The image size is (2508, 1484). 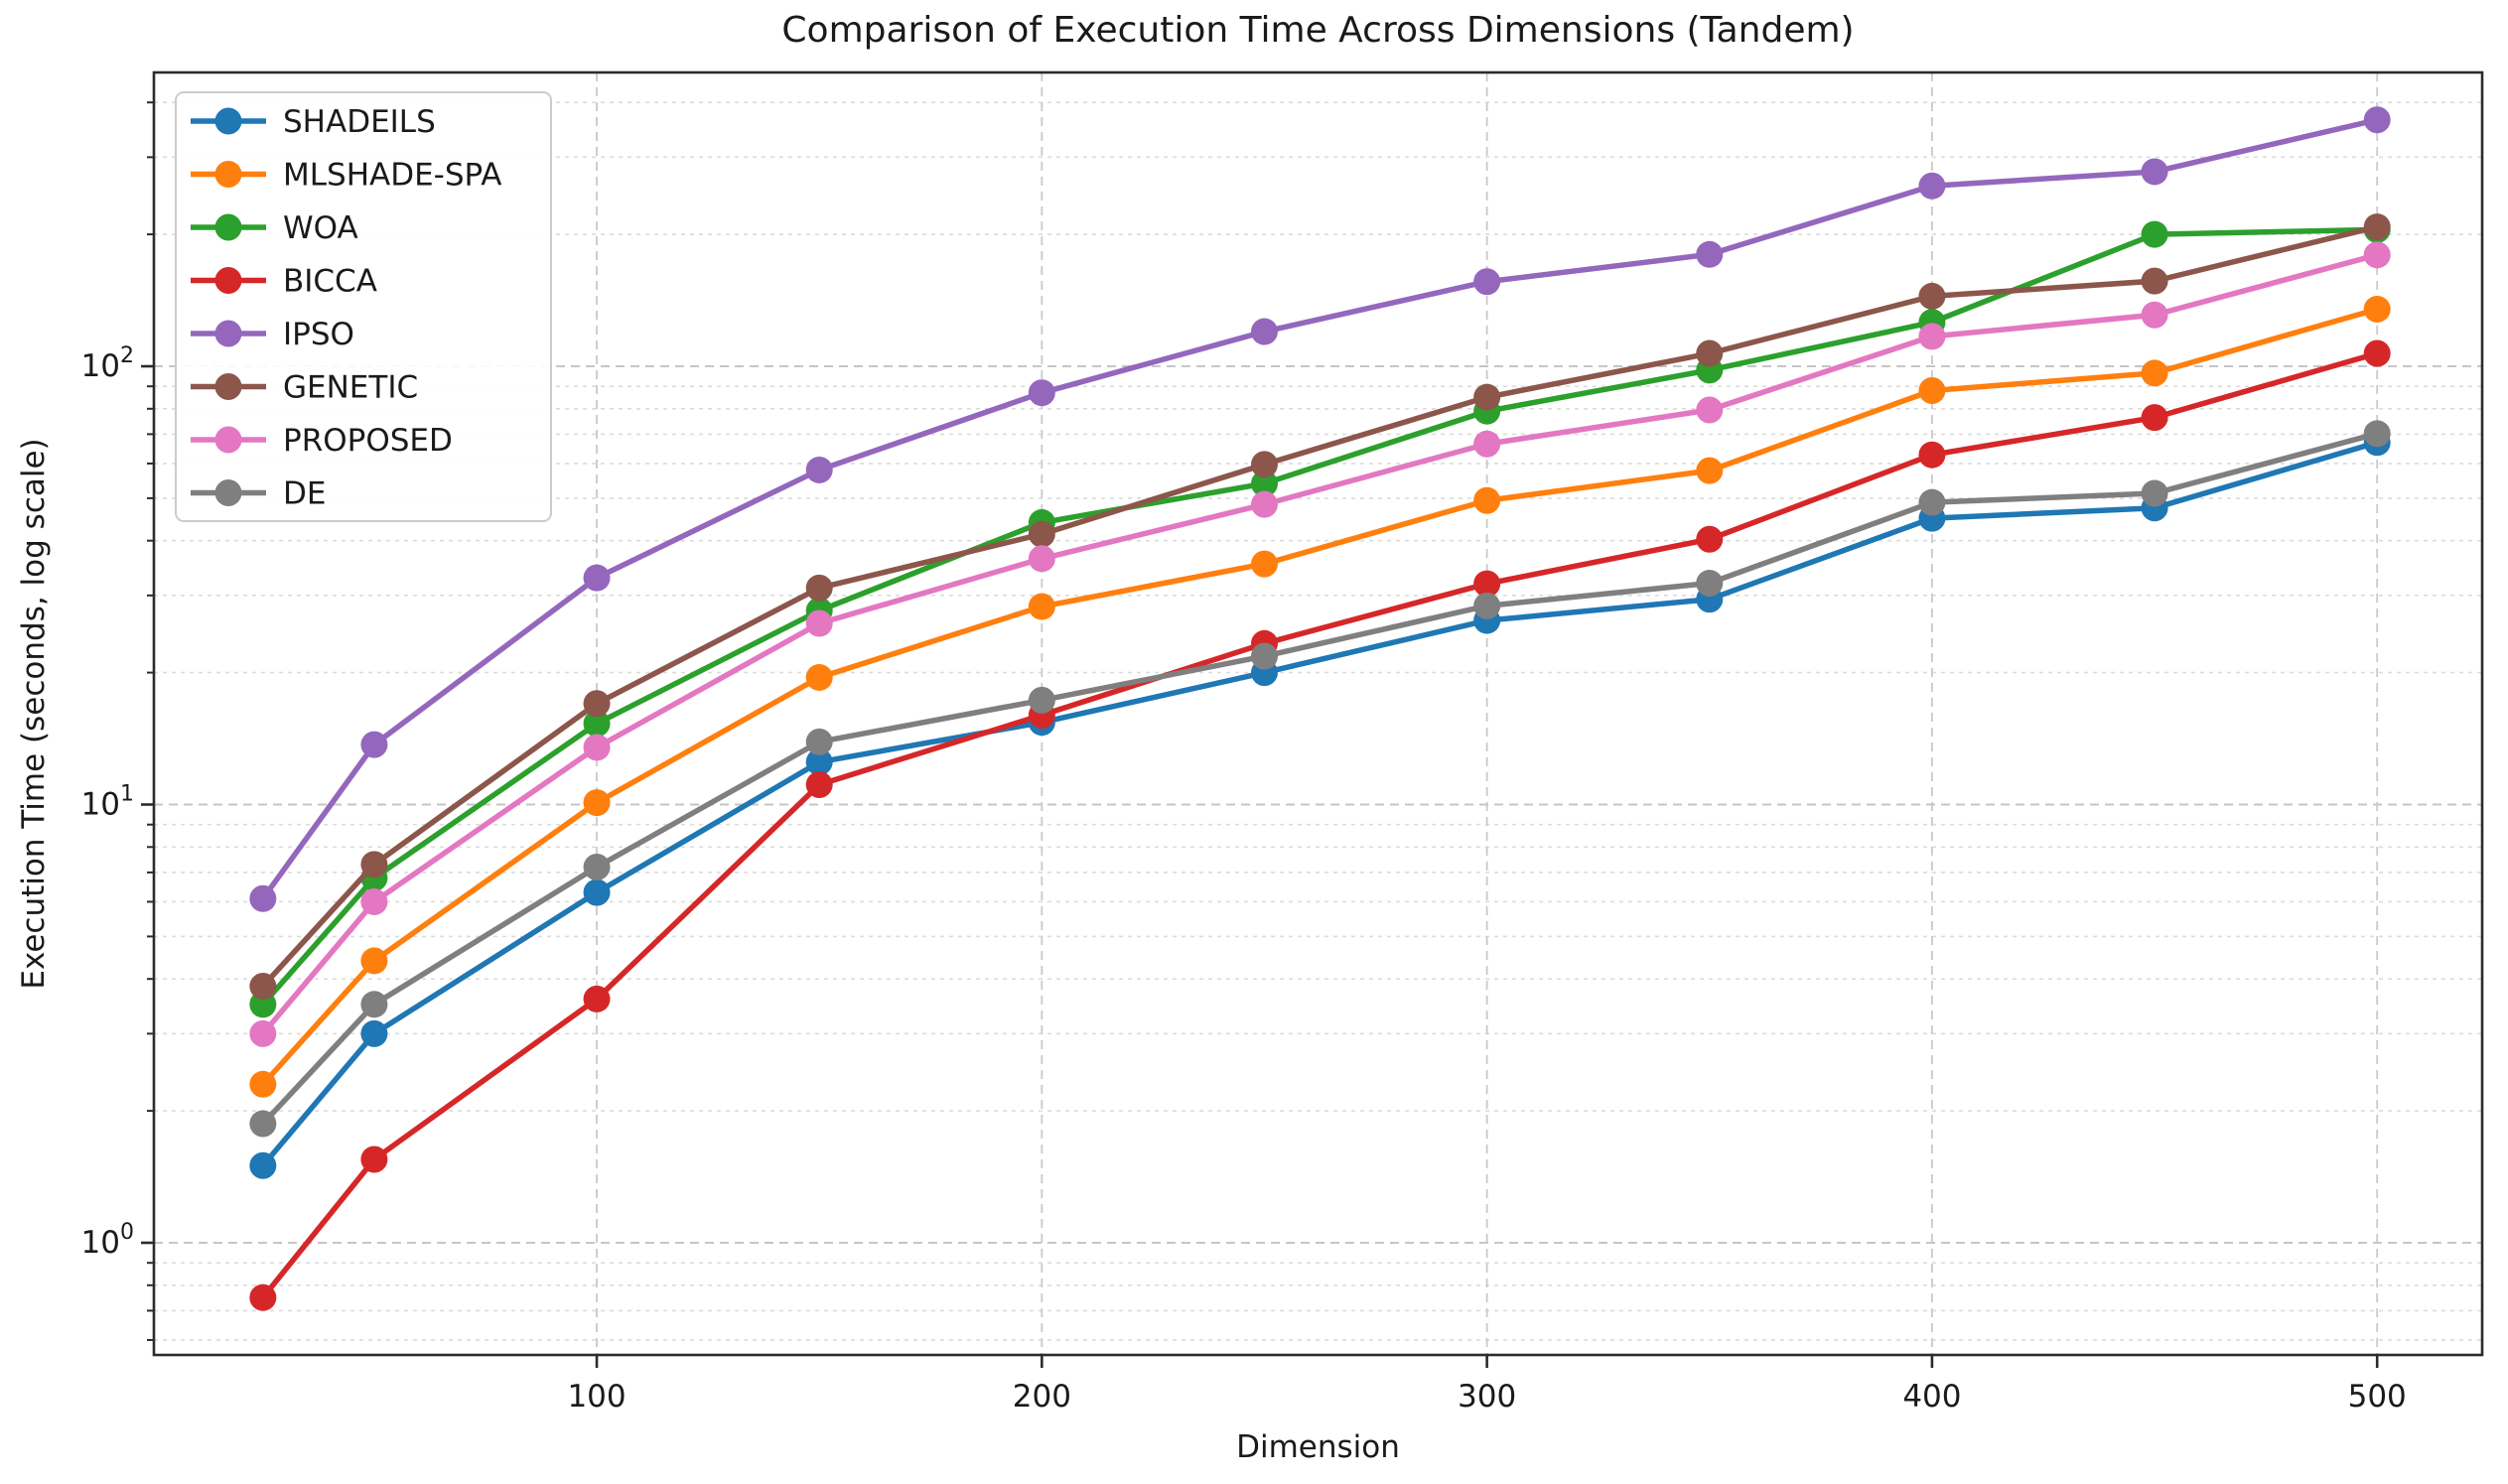 I want to click on legend-marker-de, so click(x=228, y=492).